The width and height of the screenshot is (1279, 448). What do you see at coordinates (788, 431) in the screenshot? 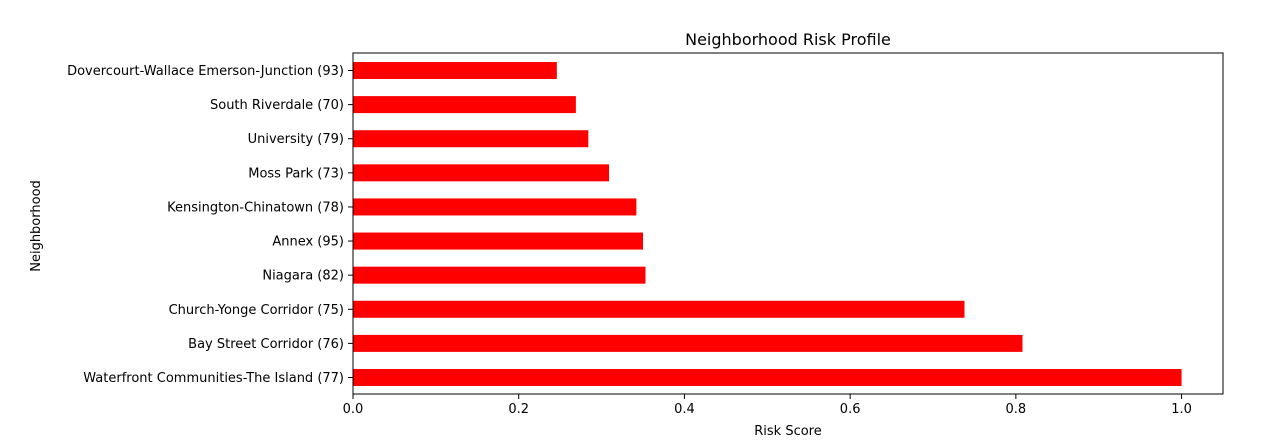
I see `x-axis-label: Risk Score` at bounding box center [788, 431].